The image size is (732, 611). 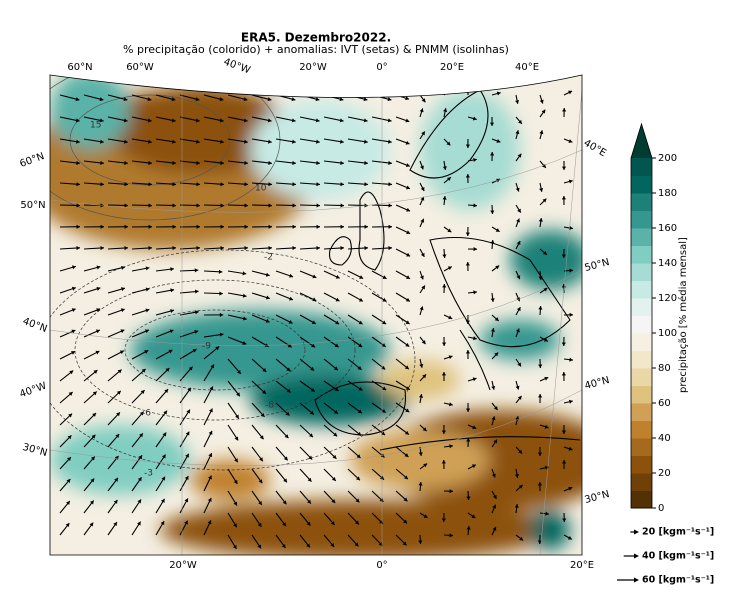 What do you see at coordinates (206, 347) in the screenshot?
I see `isoline-label: -9` at bounding box center [206, 347].